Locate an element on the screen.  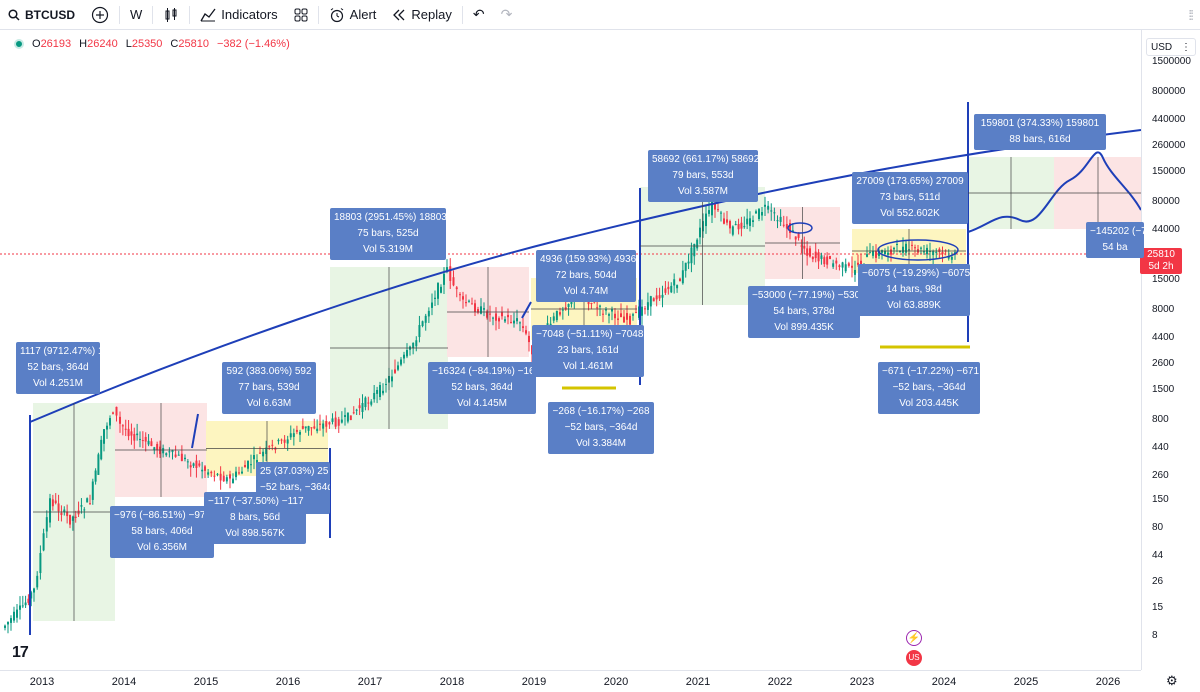
change-value: −382 (−1.46%) is located at coordinates (253, 44).